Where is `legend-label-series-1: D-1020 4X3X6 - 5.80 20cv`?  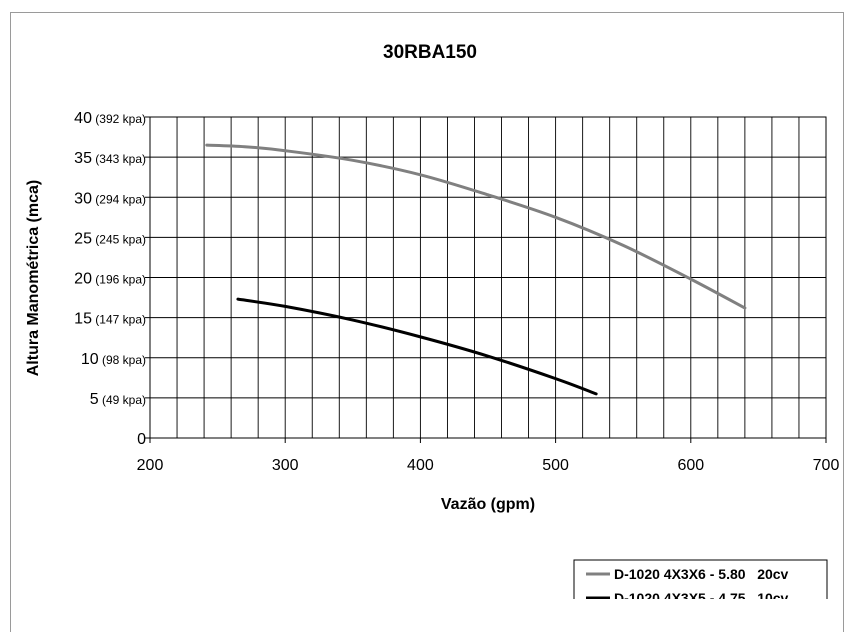
legend-label-series-1: D-1020 4X3X6 - 5.80 20cv is located at coordinates (701, 574).